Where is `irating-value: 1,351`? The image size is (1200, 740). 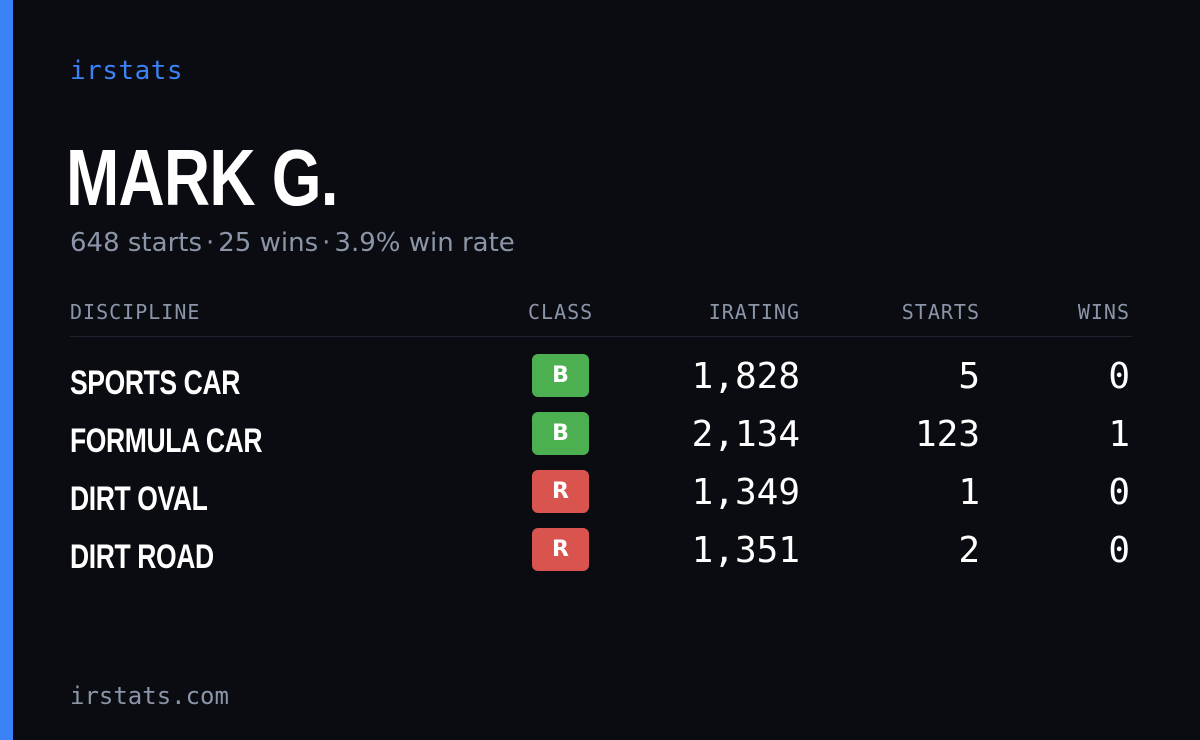 irating-value: 1,351 is located at coordinates (745, 550).